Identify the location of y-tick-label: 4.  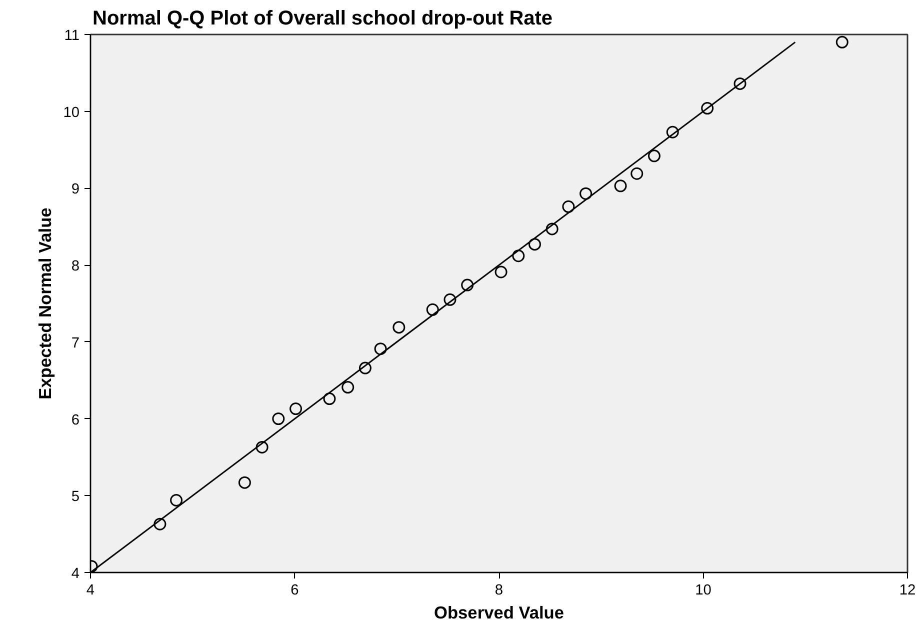
(75, 574).